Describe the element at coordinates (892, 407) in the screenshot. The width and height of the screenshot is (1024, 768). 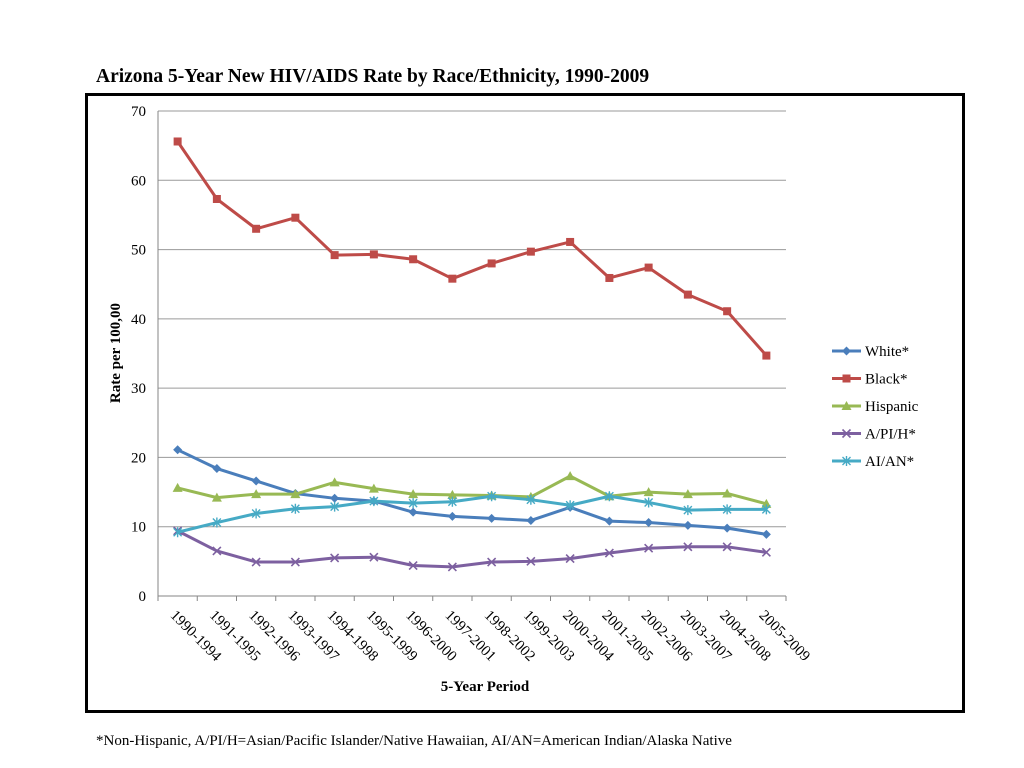
I see `legend-label: Hispanic` at that location.